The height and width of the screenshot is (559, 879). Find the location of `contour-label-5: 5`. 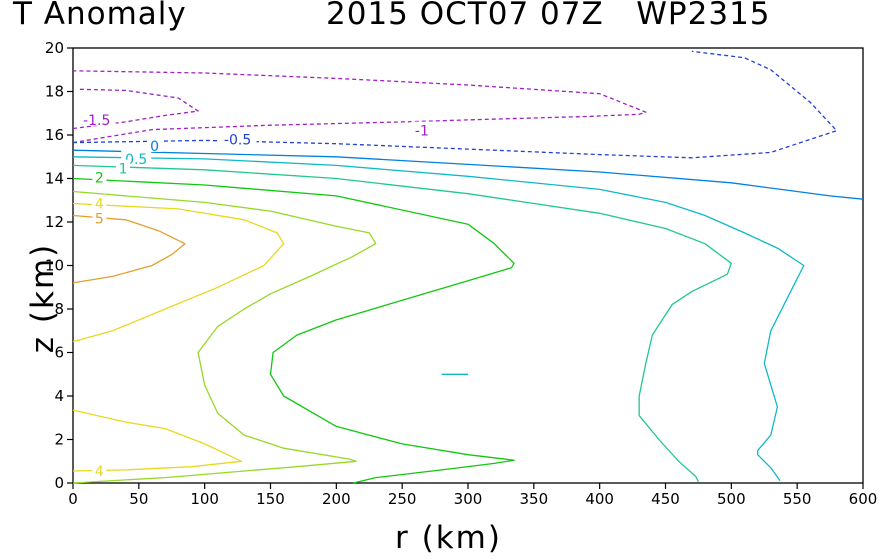

contour-label-5: 5 is located at coordinates (99, 220).